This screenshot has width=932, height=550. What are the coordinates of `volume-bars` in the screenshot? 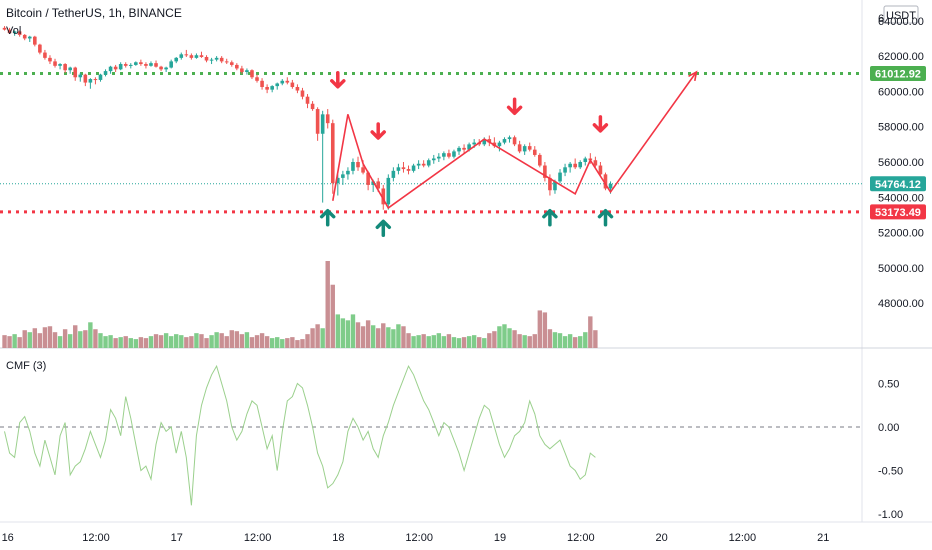 It's located at (300, 305).